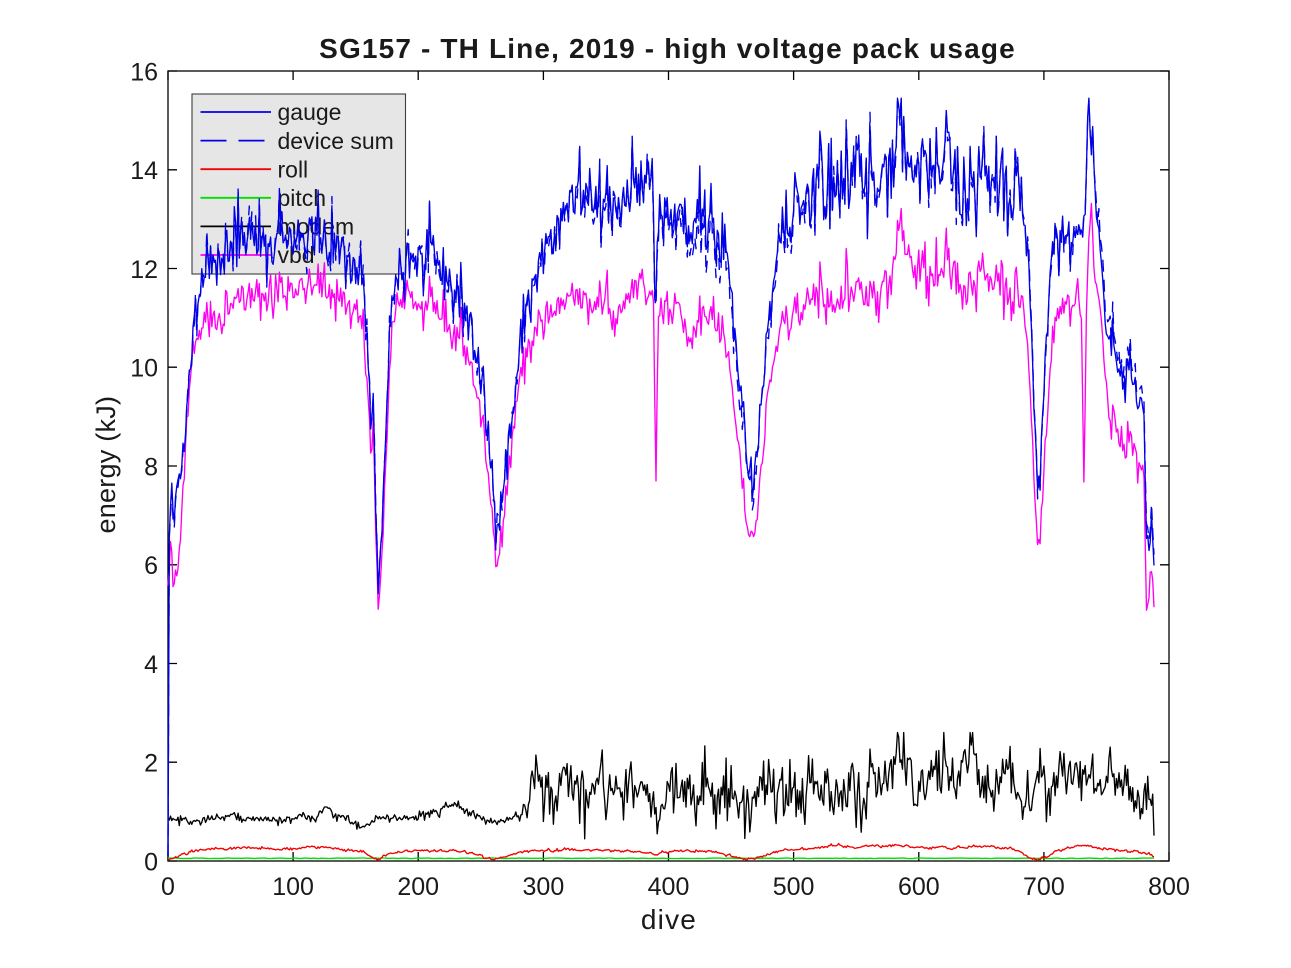 Image resolution: width=1291 pixels, height=968 pixels. Describe the element at coordinates (293, 169) in the screenshot. I see `svg-text: roll` at that location.